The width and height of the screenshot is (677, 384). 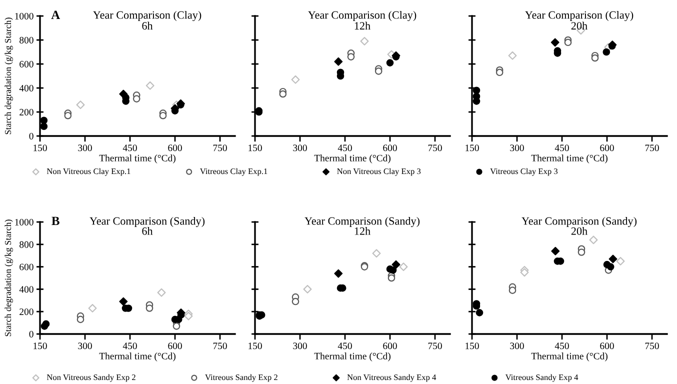 What do you see at coordinates (55, 15) in the screenshot?
I see `annotation: A` at bounding box center [55, 15].